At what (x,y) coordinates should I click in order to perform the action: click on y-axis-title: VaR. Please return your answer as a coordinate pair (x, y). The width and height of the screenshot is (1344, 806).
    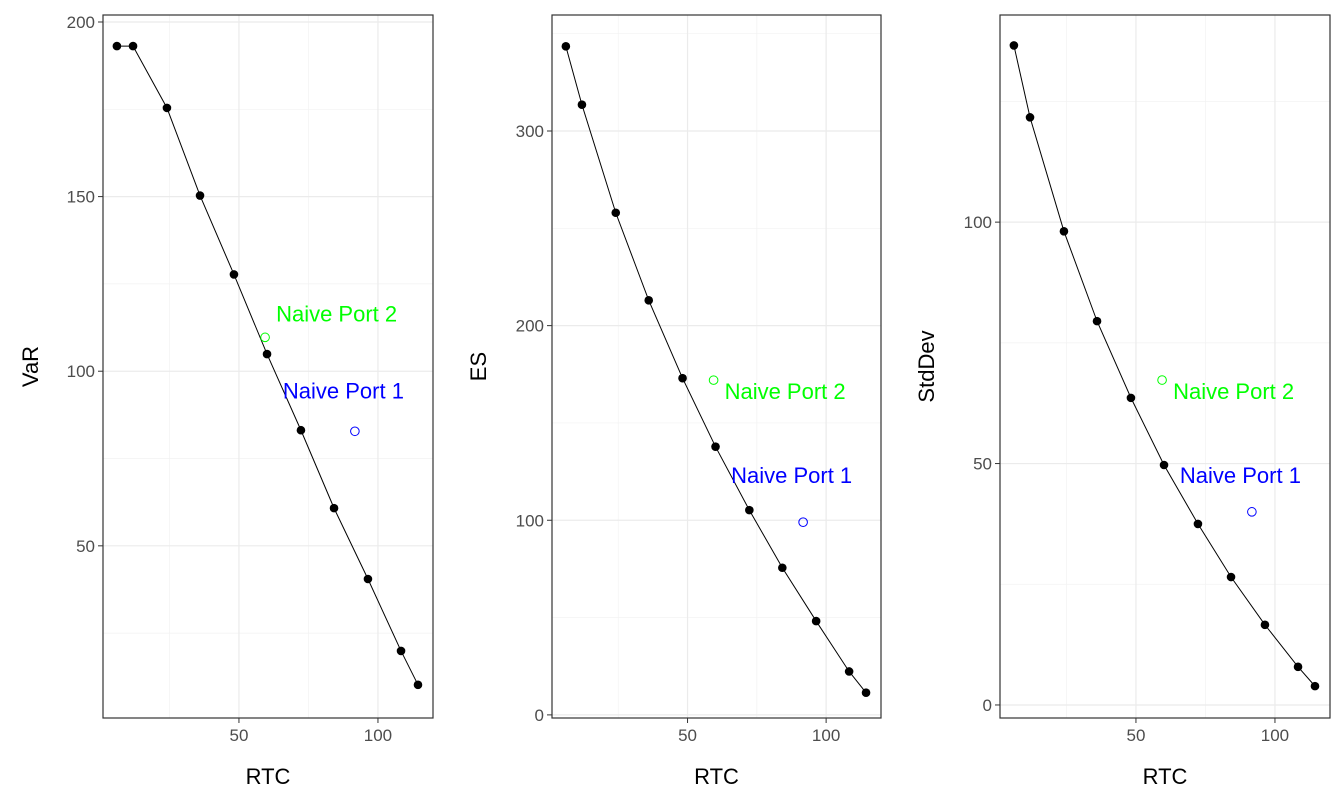
    Looking at the image, I should click on (30, 366).